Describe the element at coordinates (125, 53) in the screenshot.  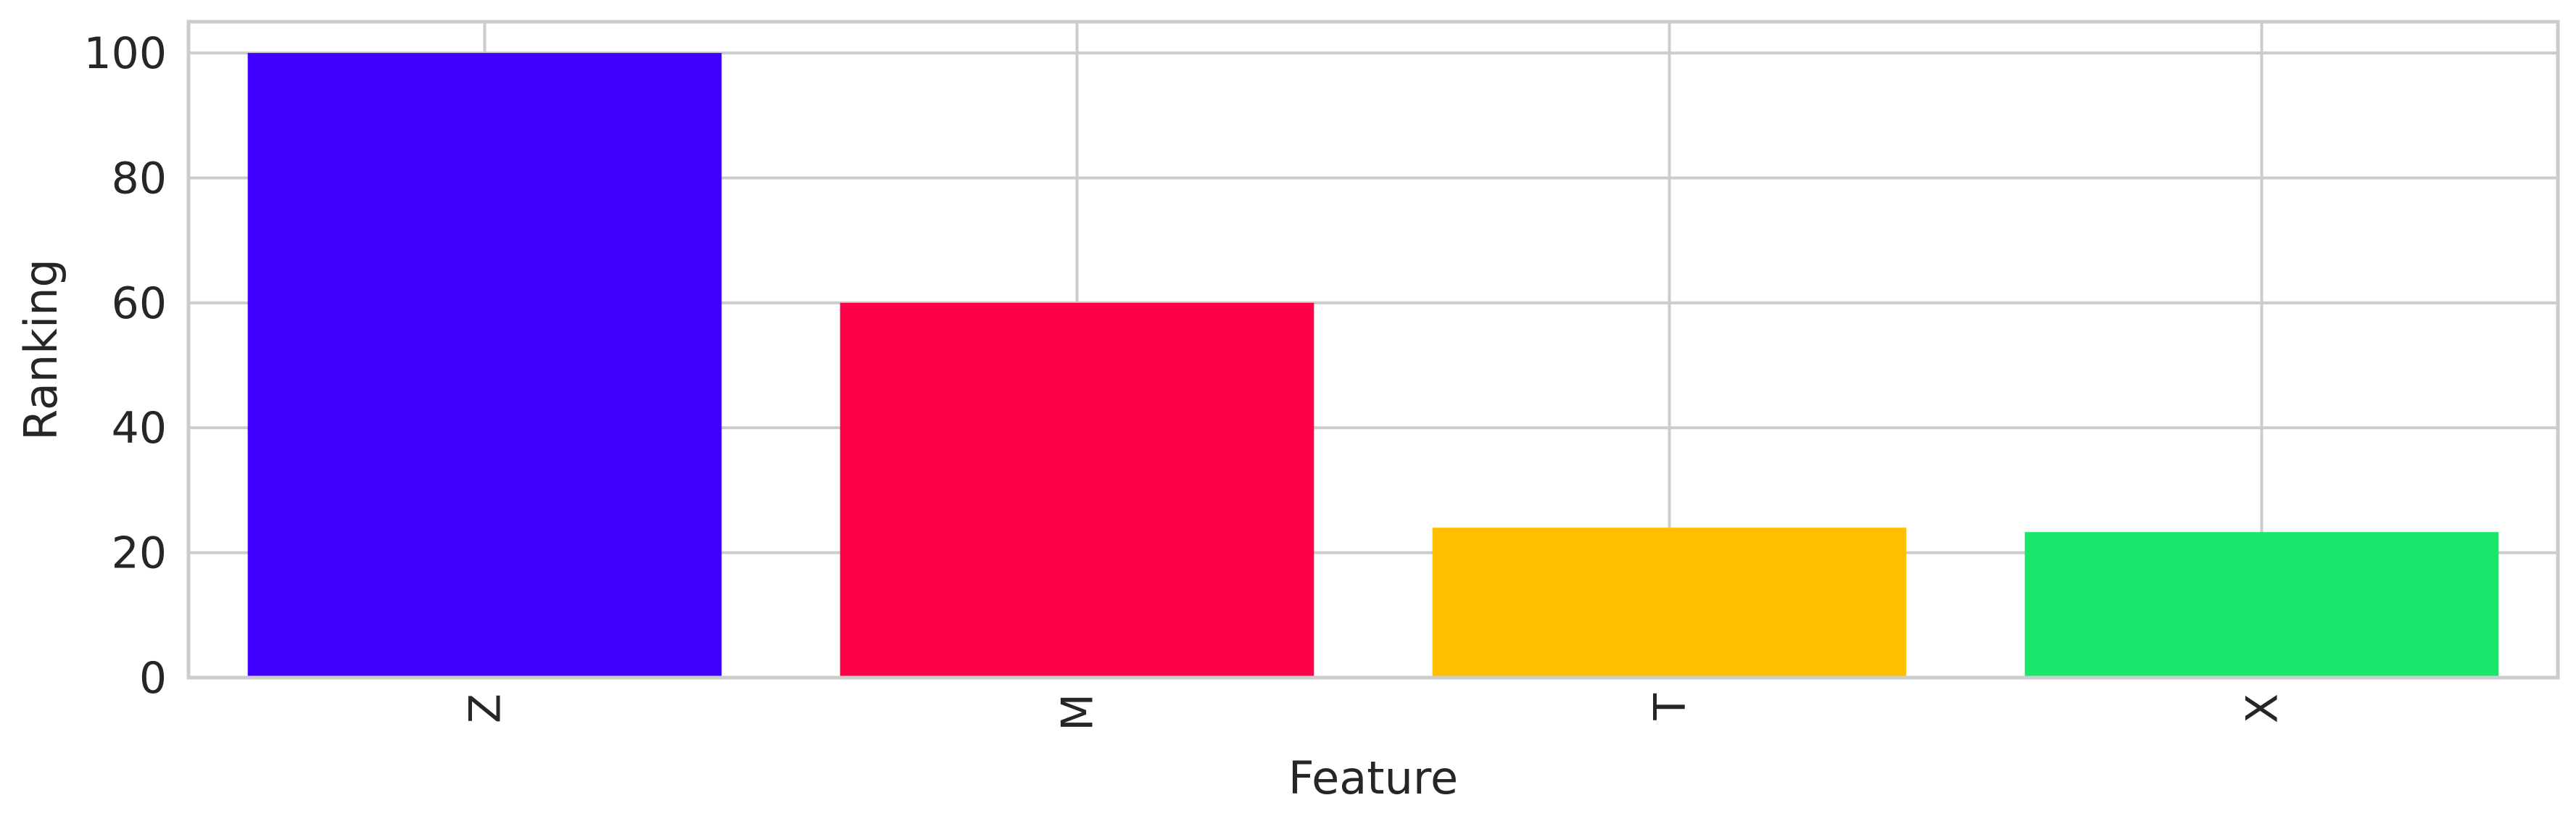
I see `y-tick-label: 100` at that location.